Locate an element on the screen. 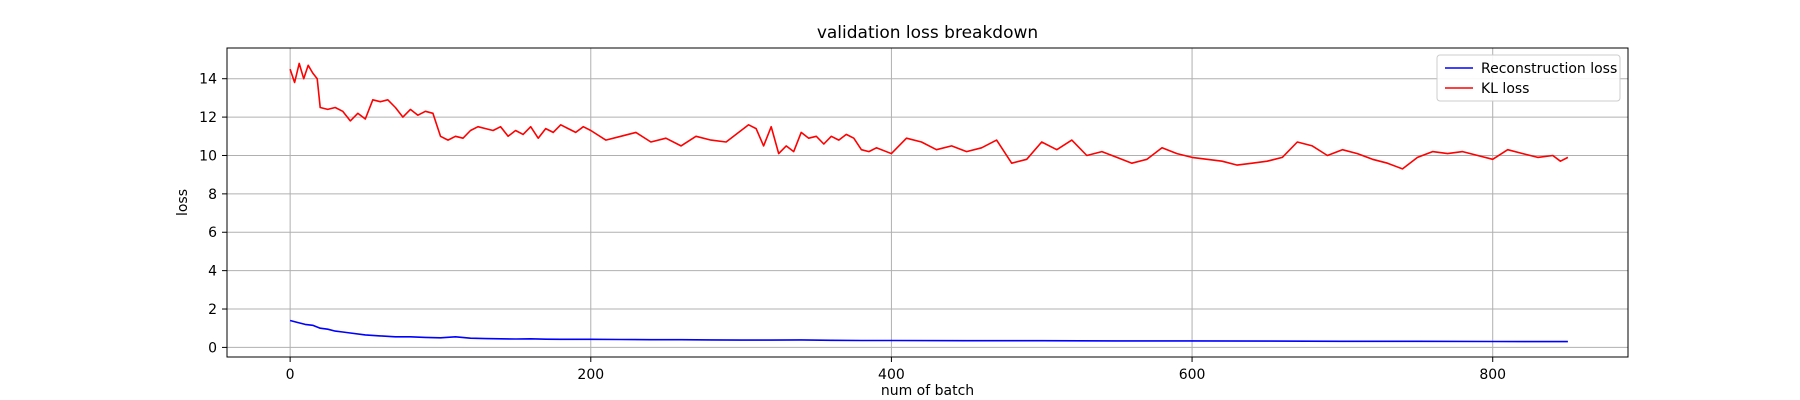  y-tick-label: 4 is located at coordinates (212, 272).